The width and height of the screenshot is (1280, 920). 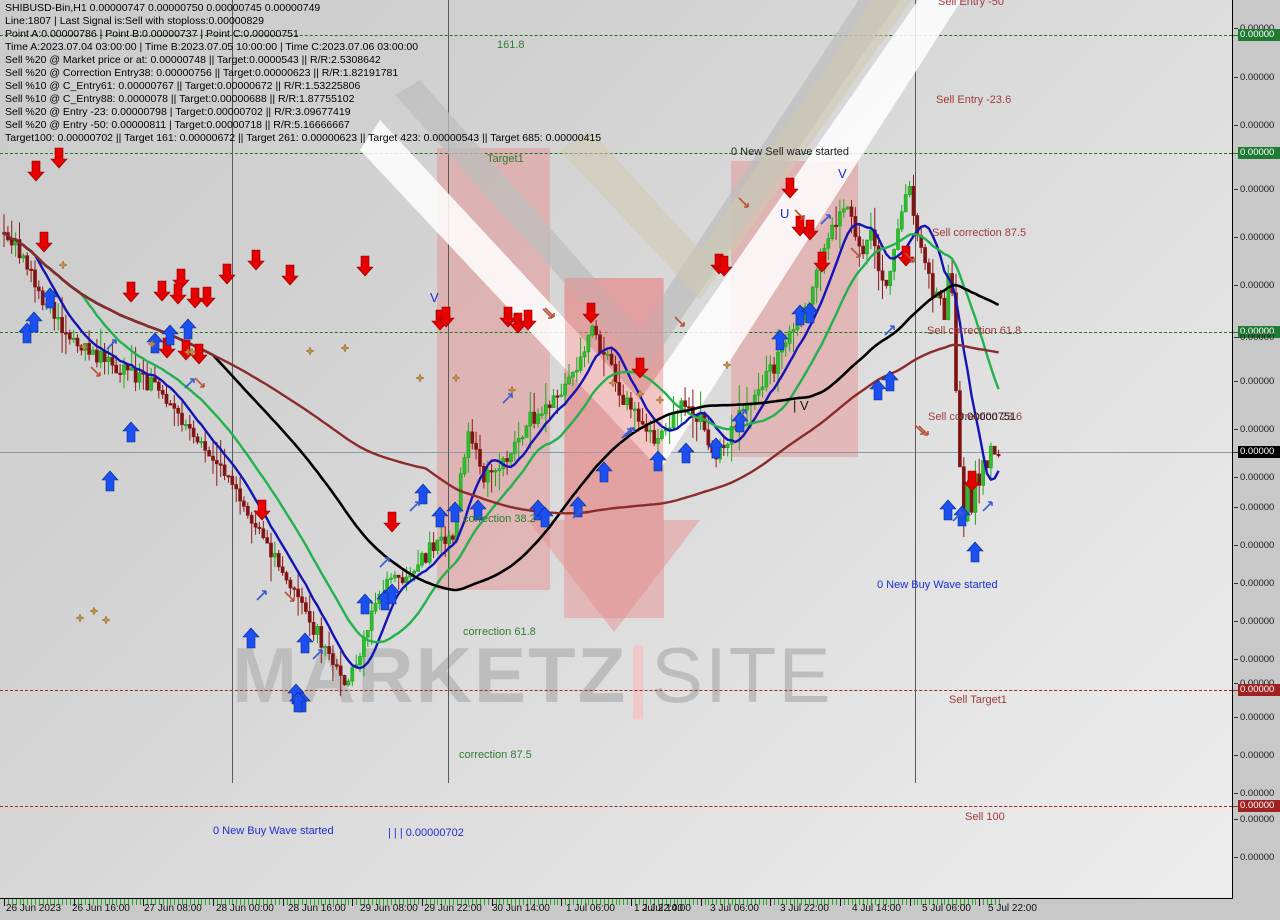 I want to click on price-tick-18: 0.00000, so click(x=1256, y=660).